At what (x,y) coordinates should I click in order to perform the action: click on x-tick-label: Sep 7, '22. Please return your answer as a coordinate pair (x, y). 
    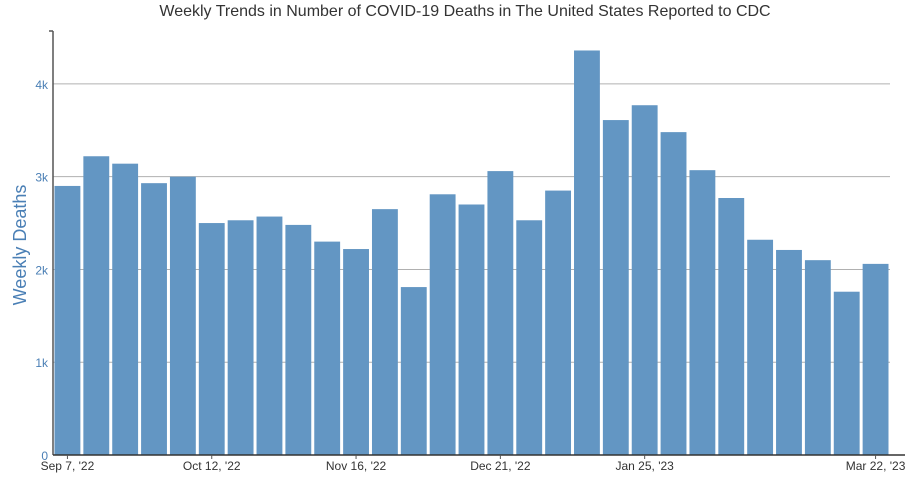
    Looking at the image, I should click on (68, 466).